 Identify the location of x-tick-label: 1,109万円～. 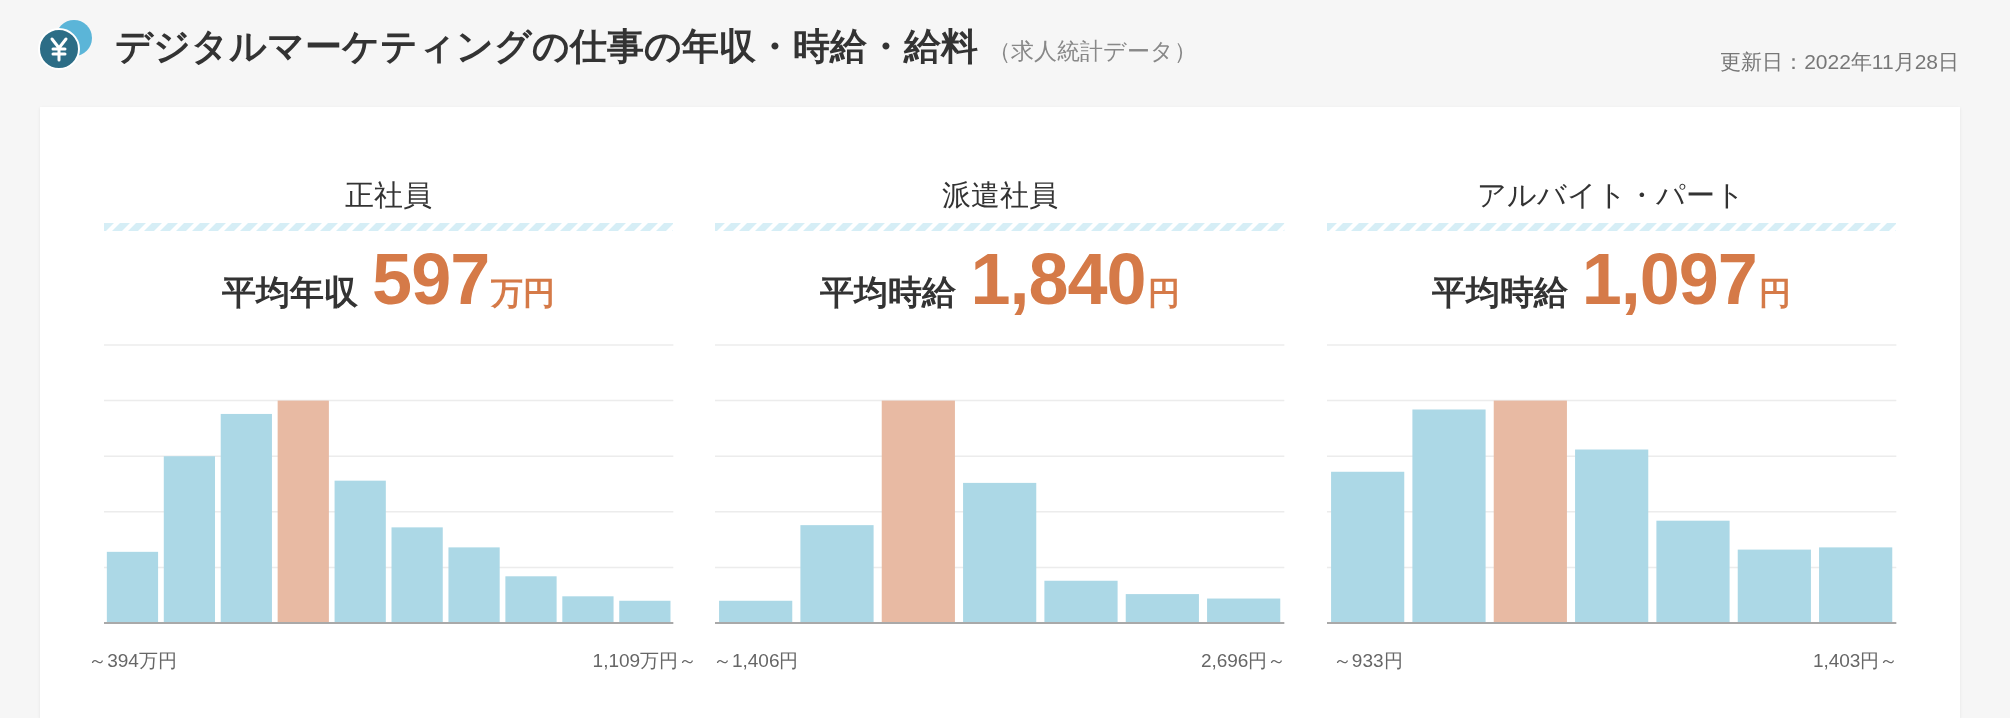
(645, 660).